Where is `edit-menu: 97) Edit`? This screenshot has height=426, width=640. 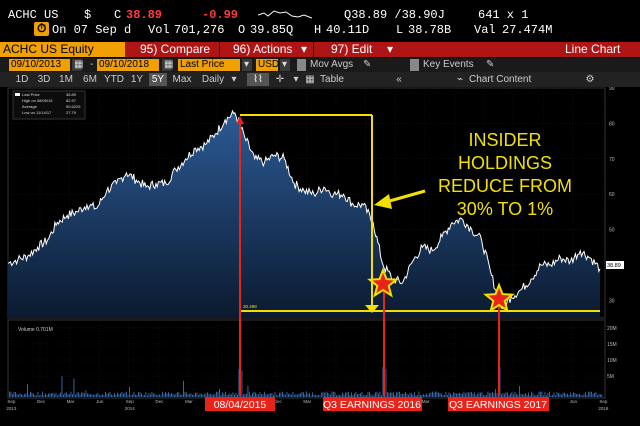 edit-menu: 97) Edit is located at coordinates (352, 49).